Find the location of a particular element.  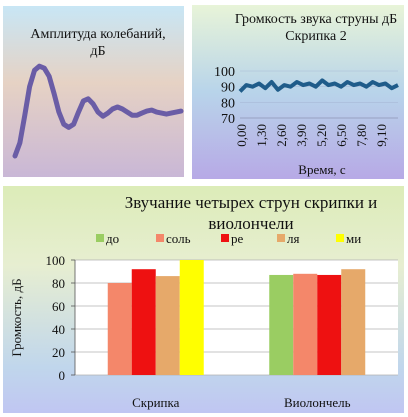

volume-y-tick-label: 80 is located at coordinates (228, 103).